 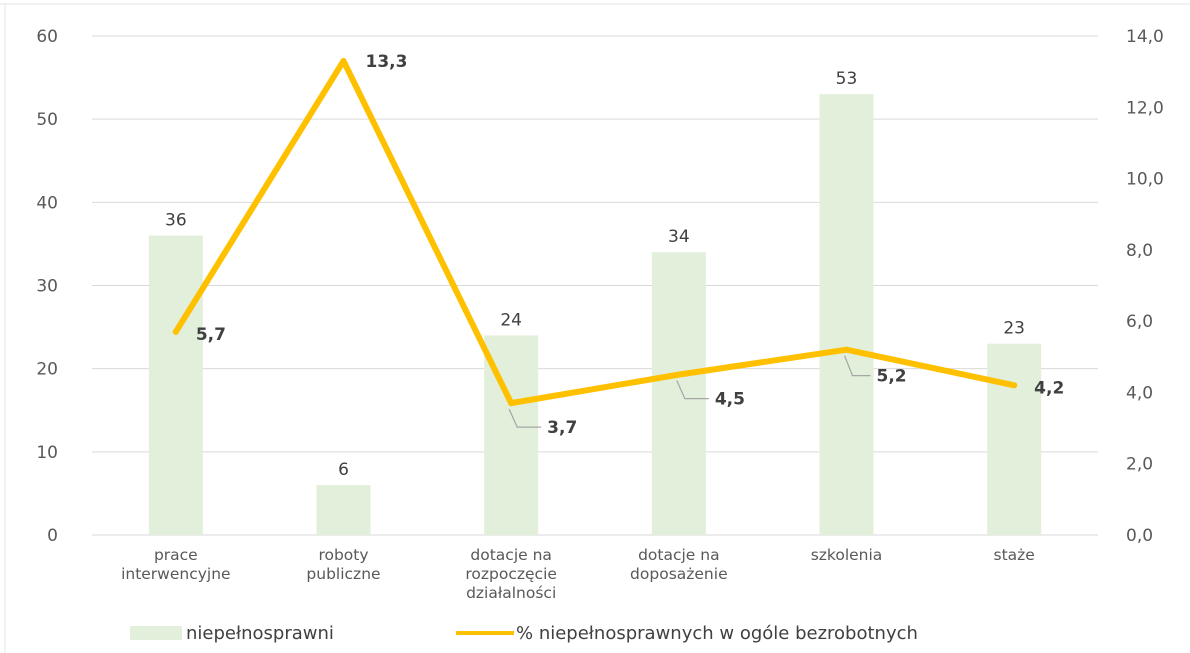 I want to click on line-value-label: 5,7, so click(x=211, y=335).